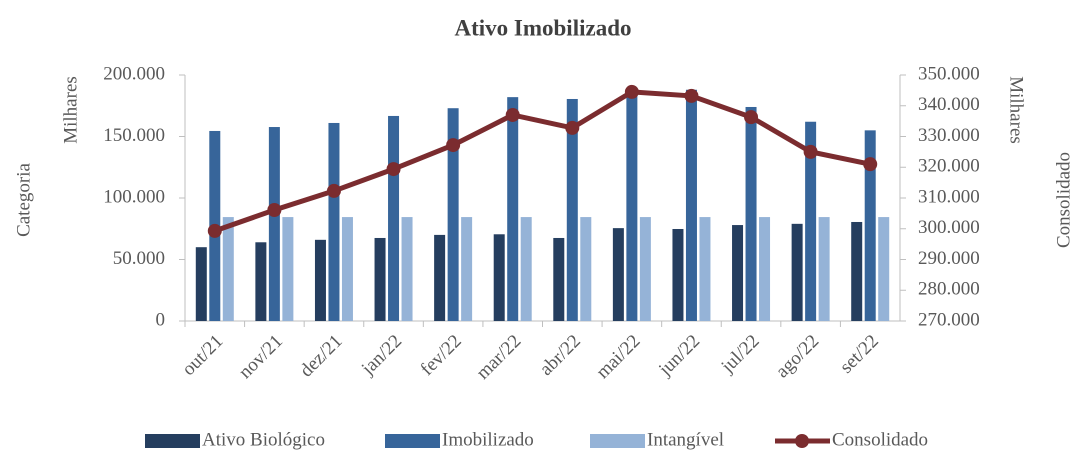  What do you see at coordinates (161, 319) in the screenshot?
I see `y-tick-label: 0` at bounding box center [161, 319].